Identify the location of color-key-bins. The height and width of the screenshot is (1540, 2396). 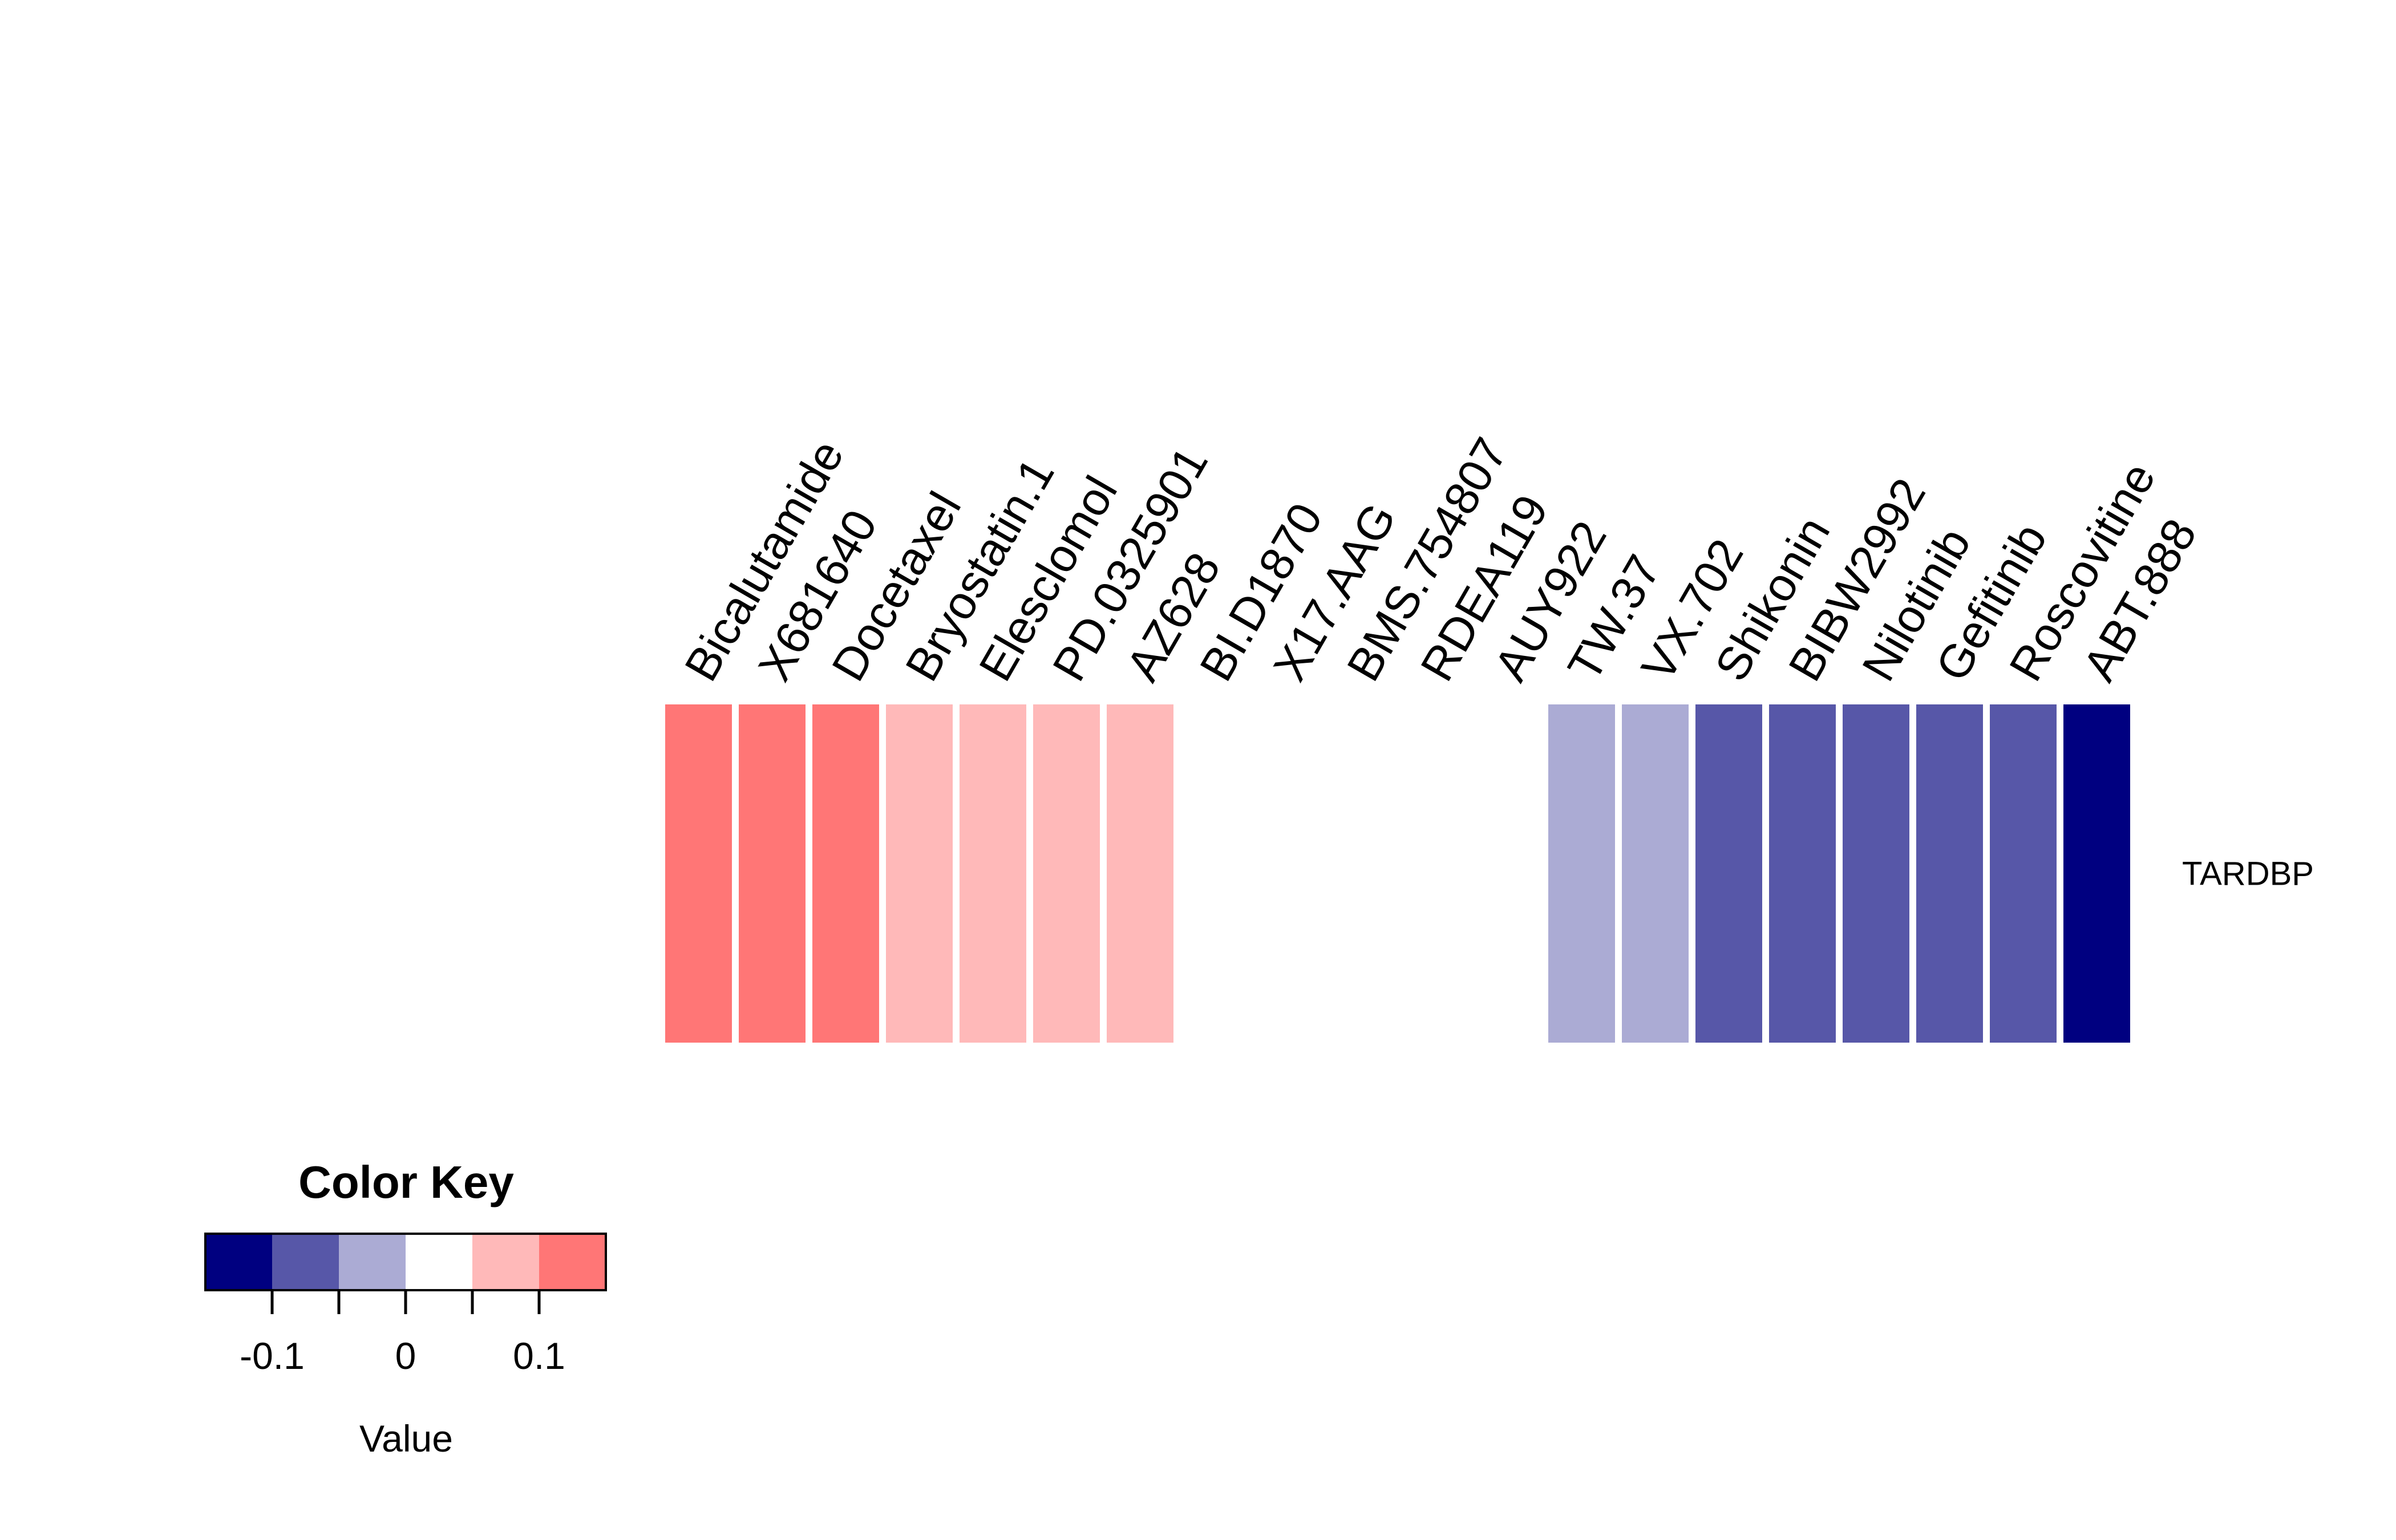
(405, 1262).